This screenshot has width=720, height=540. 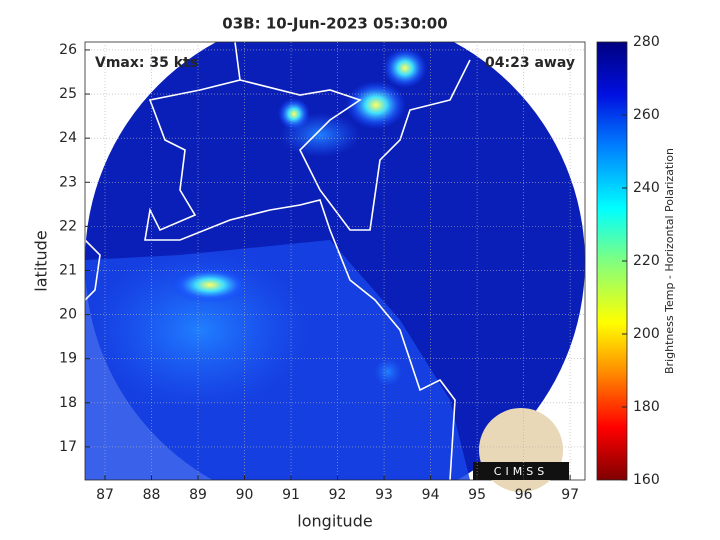 I want to click on y-tick-label: 25, so click(x=68, y=94).